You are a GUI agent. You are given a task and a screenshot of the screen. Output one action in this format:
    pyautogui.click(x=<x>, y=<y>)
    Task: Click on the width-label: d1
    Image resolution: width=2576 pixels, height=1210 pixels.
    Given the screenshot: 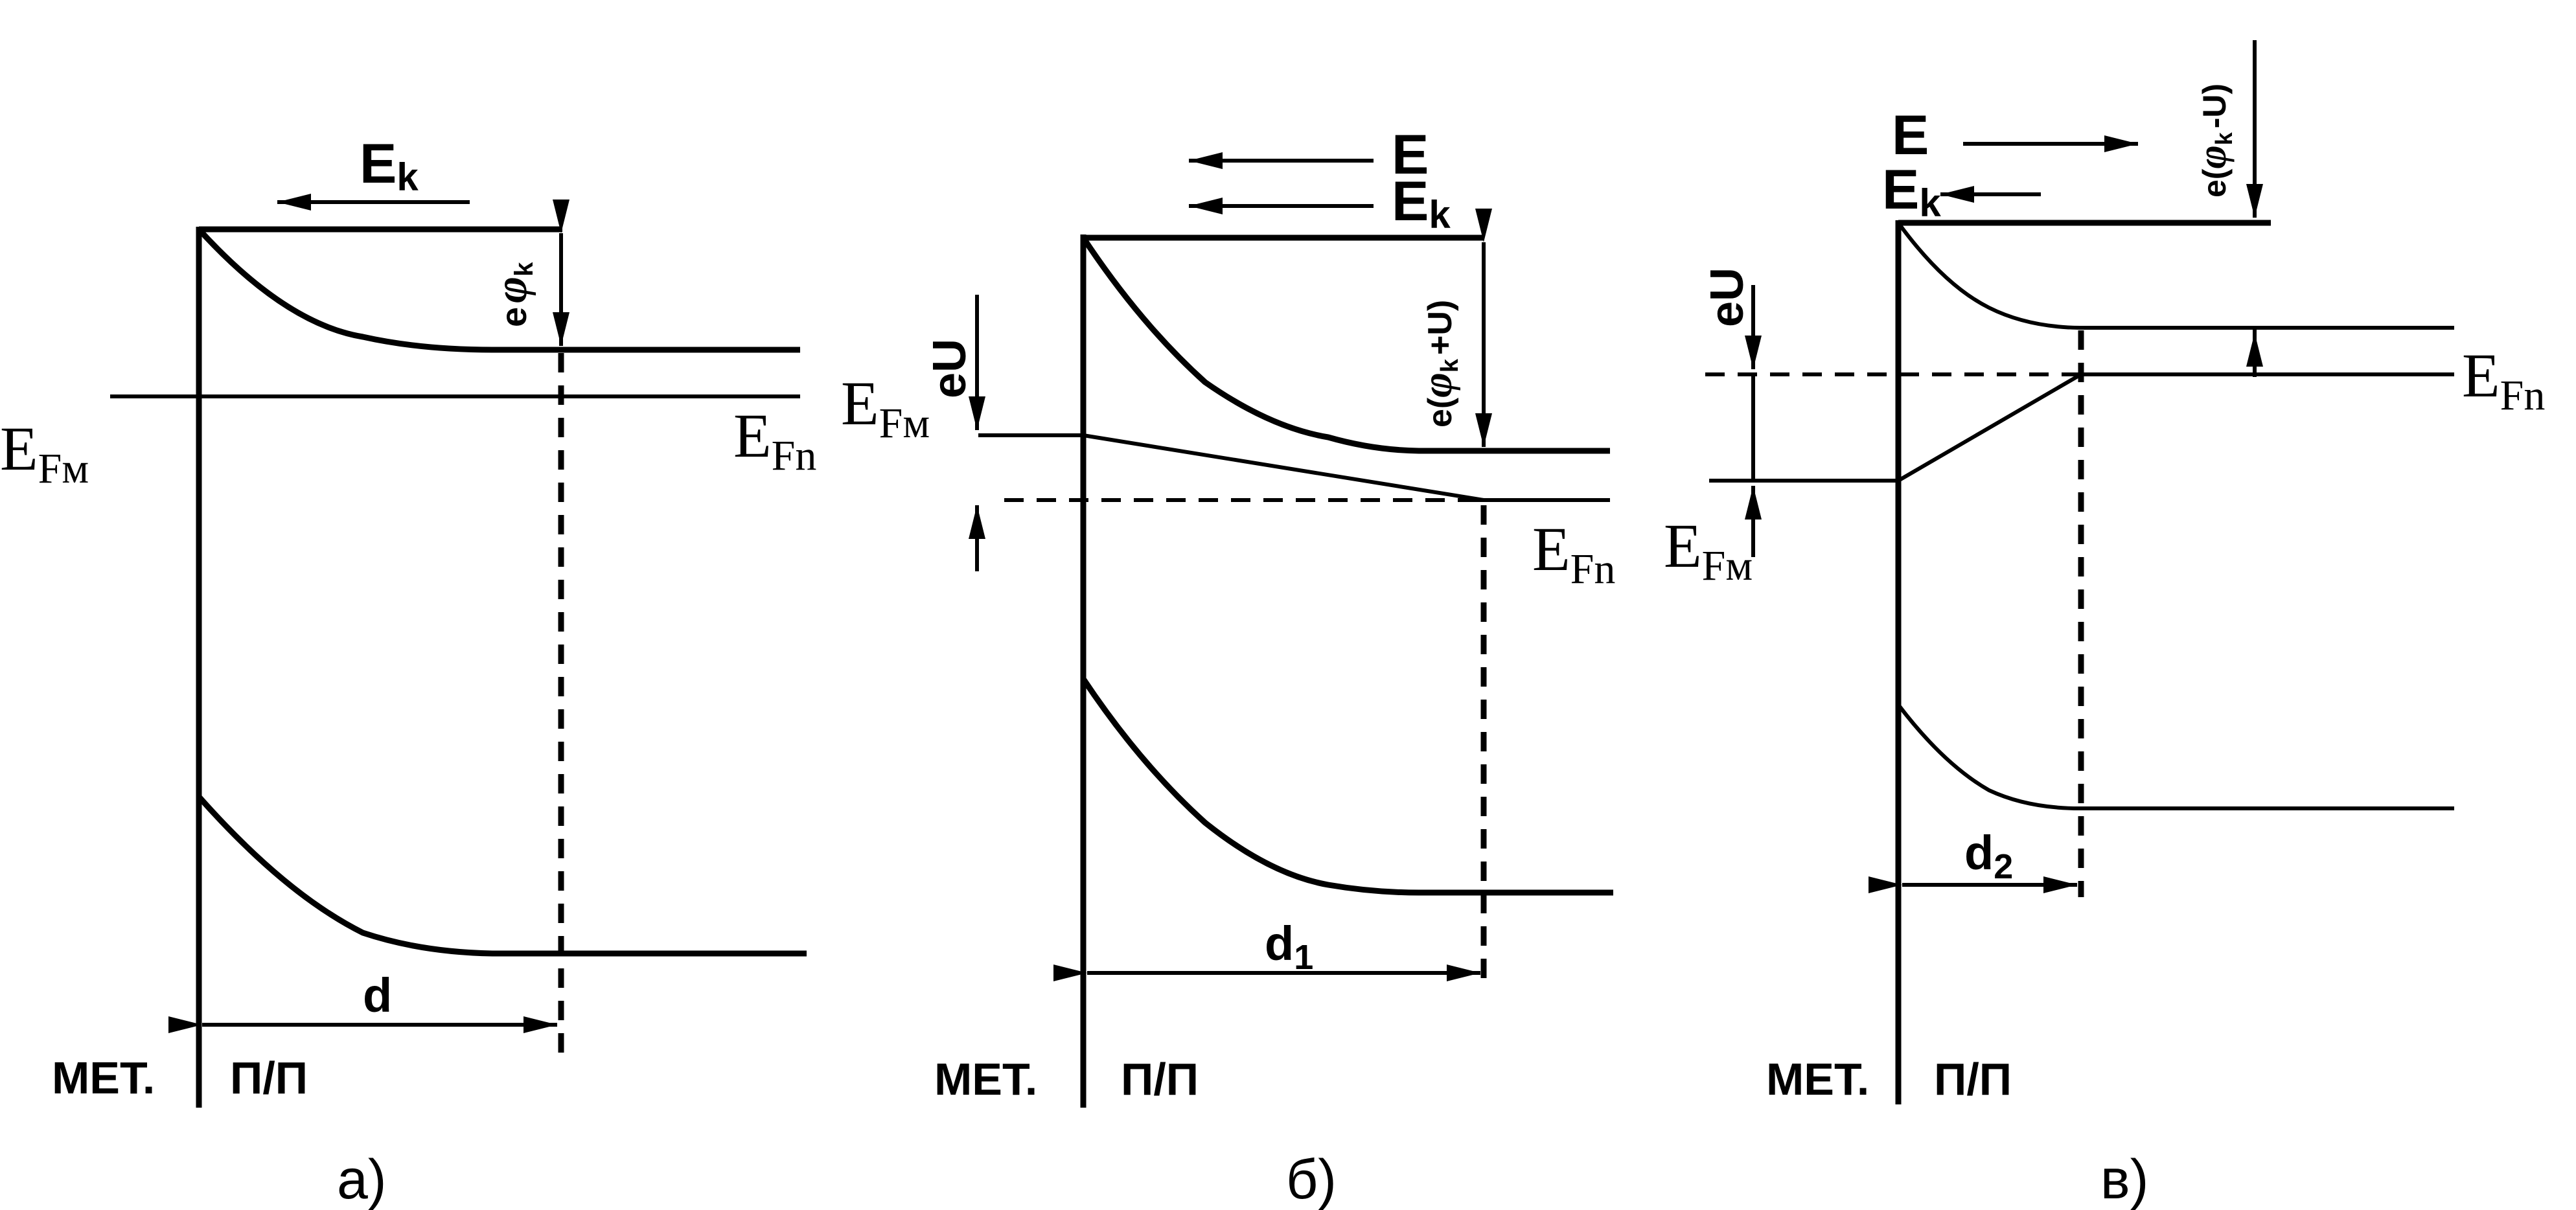 What is the action you would take?
    pyautogui.click(x=1289, y=947)
    